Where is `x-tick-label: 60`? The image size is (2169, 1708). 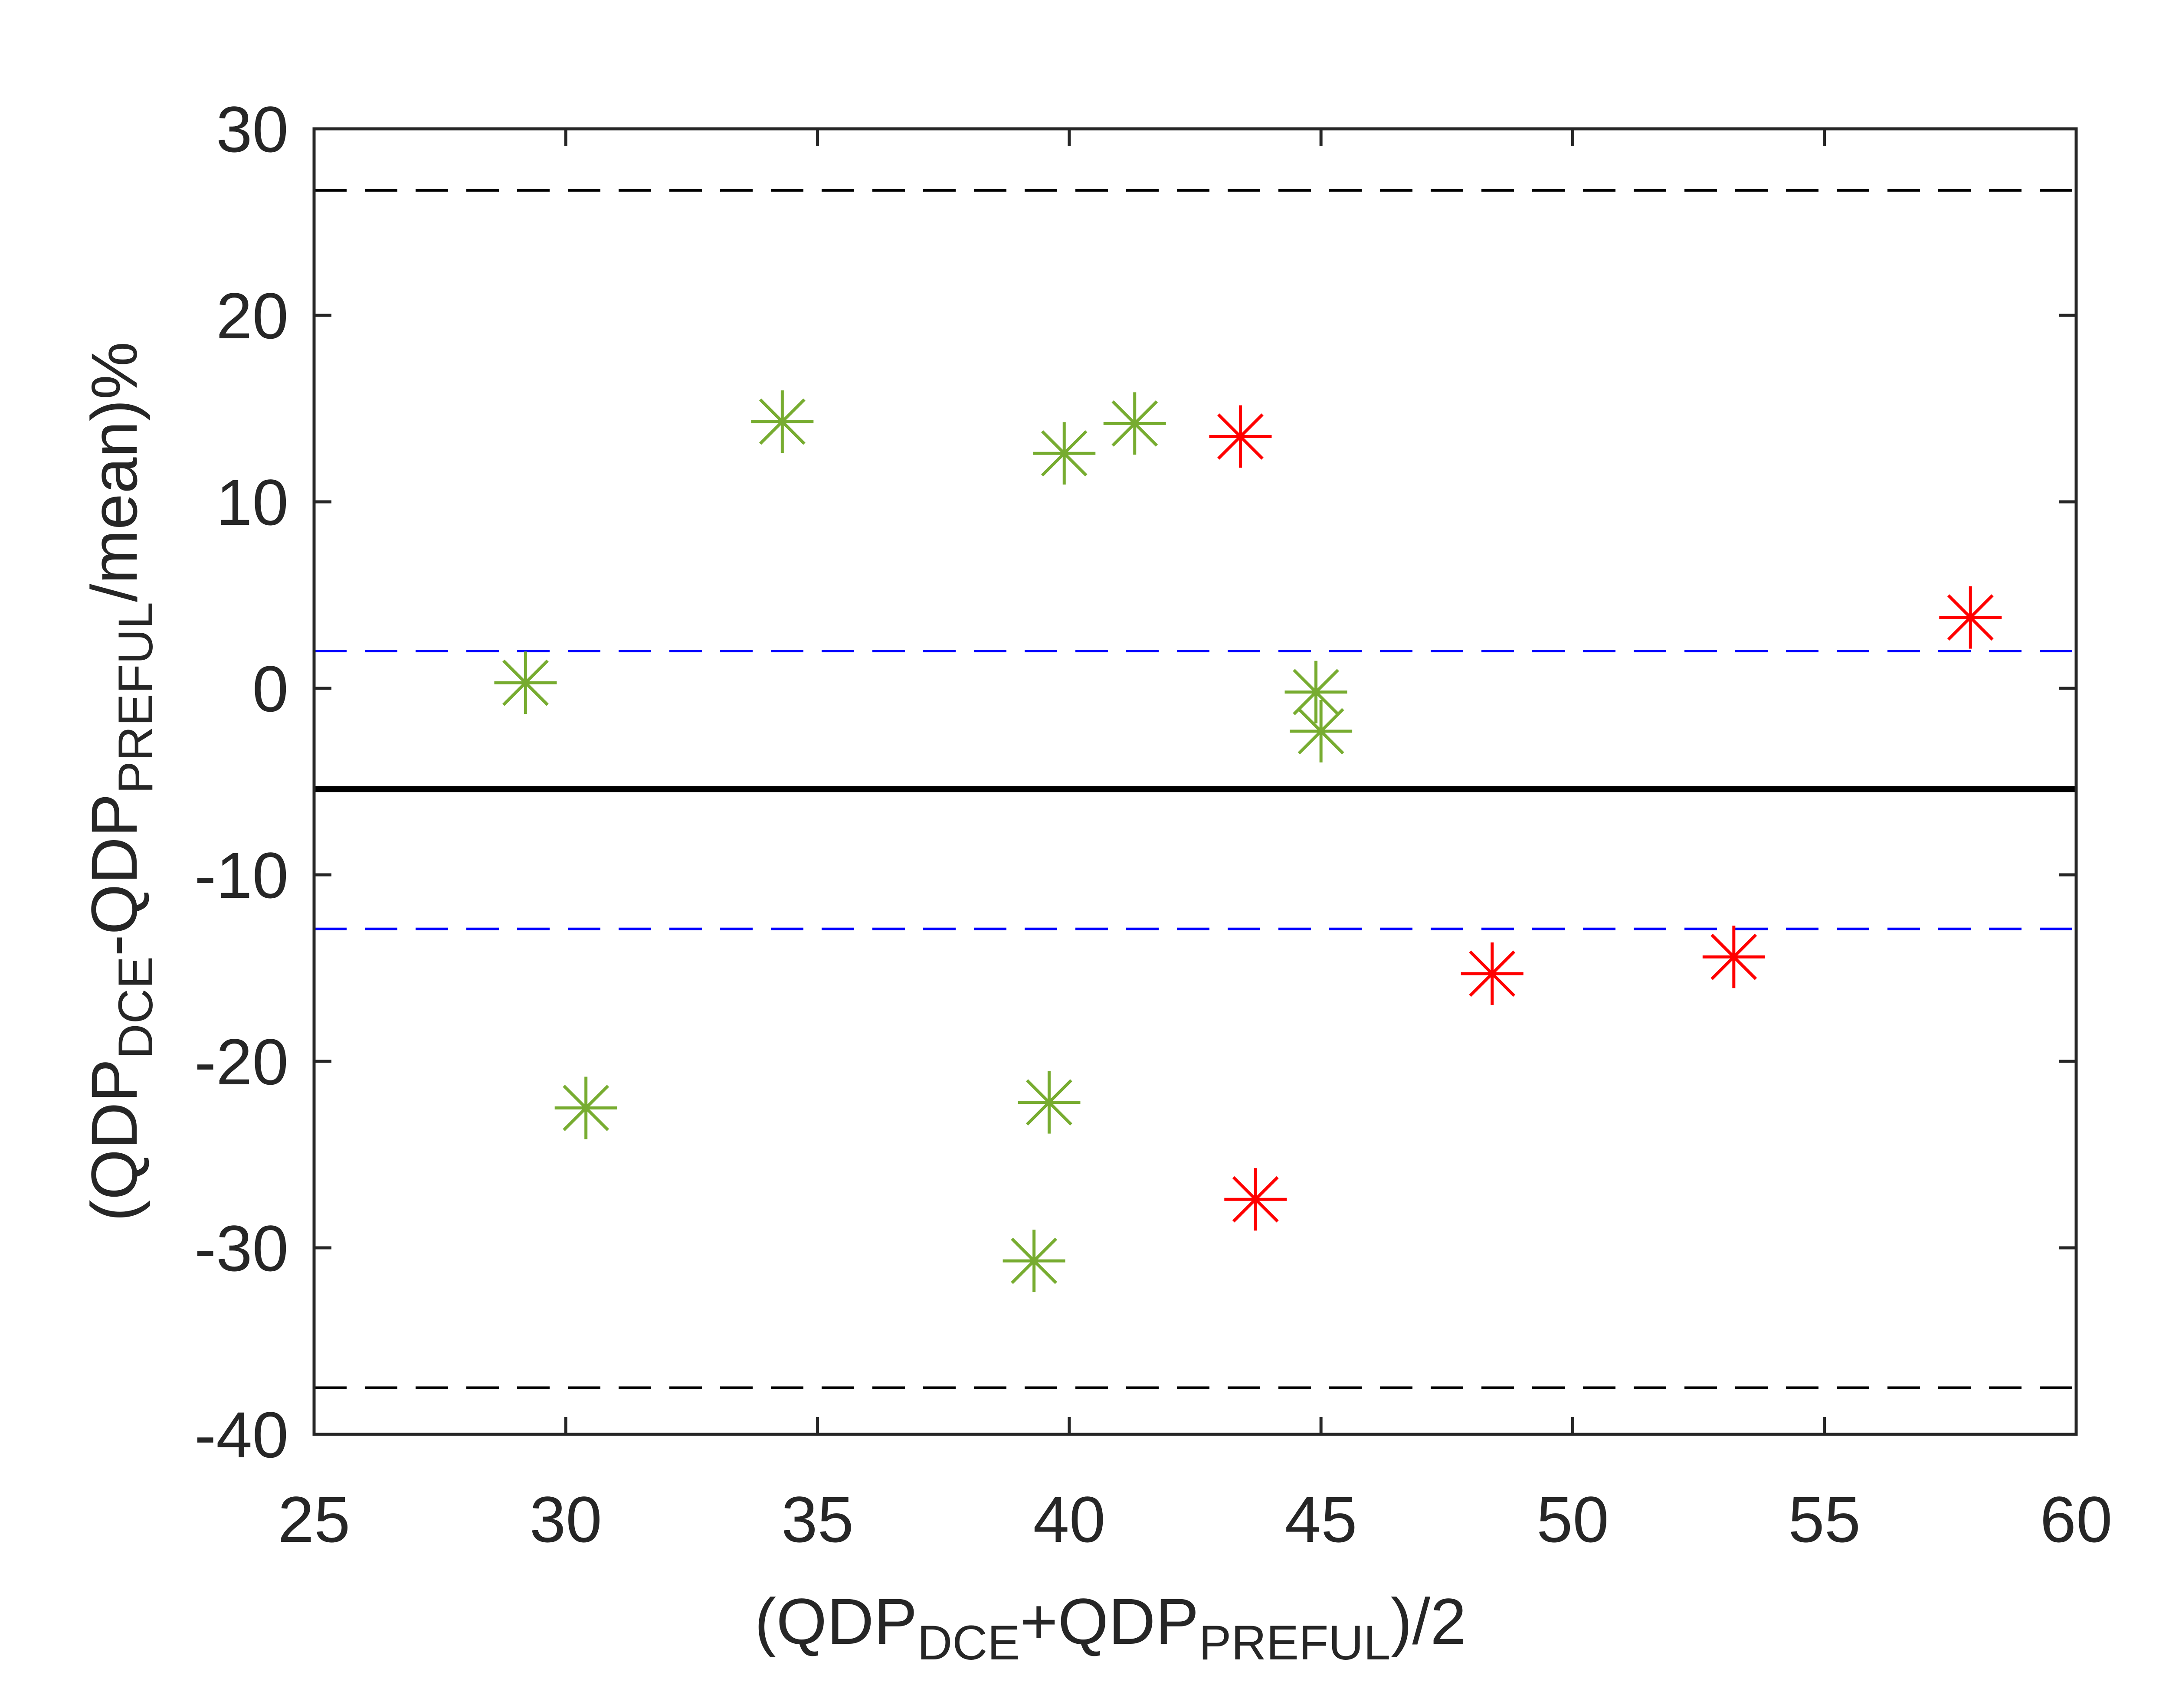
x-tick-label: 60 is located at coordinates (2076, 1519).